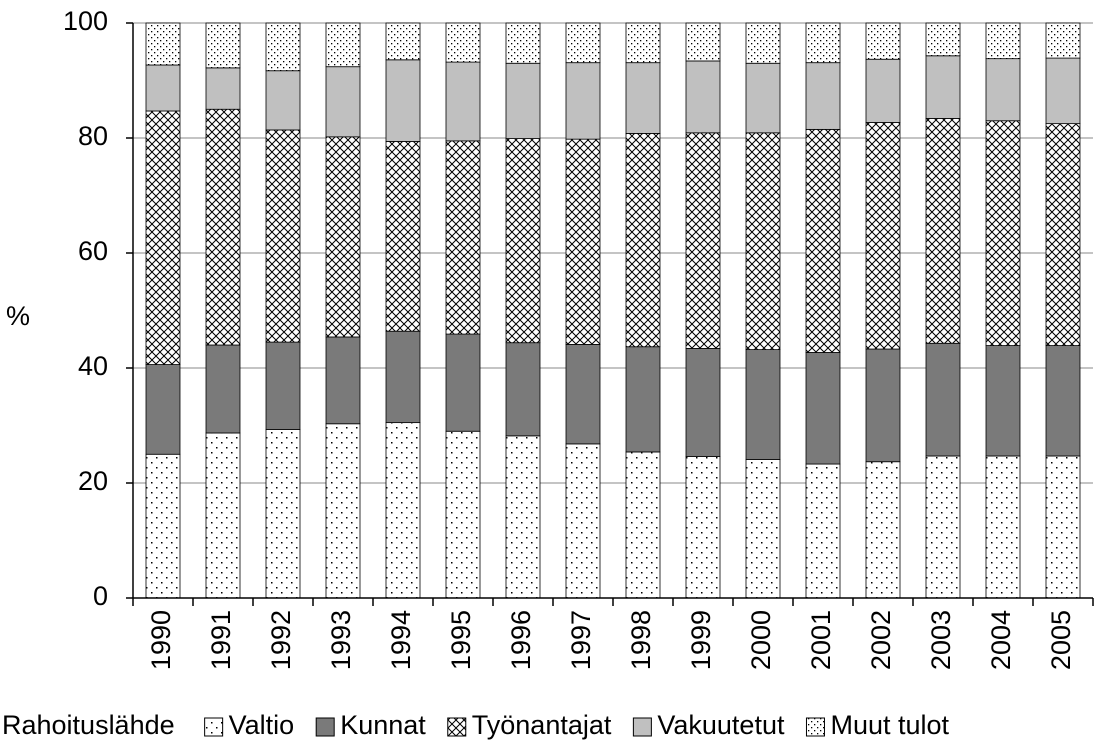  I want to click on x-tick-label: 2004, so click(1001, 640).